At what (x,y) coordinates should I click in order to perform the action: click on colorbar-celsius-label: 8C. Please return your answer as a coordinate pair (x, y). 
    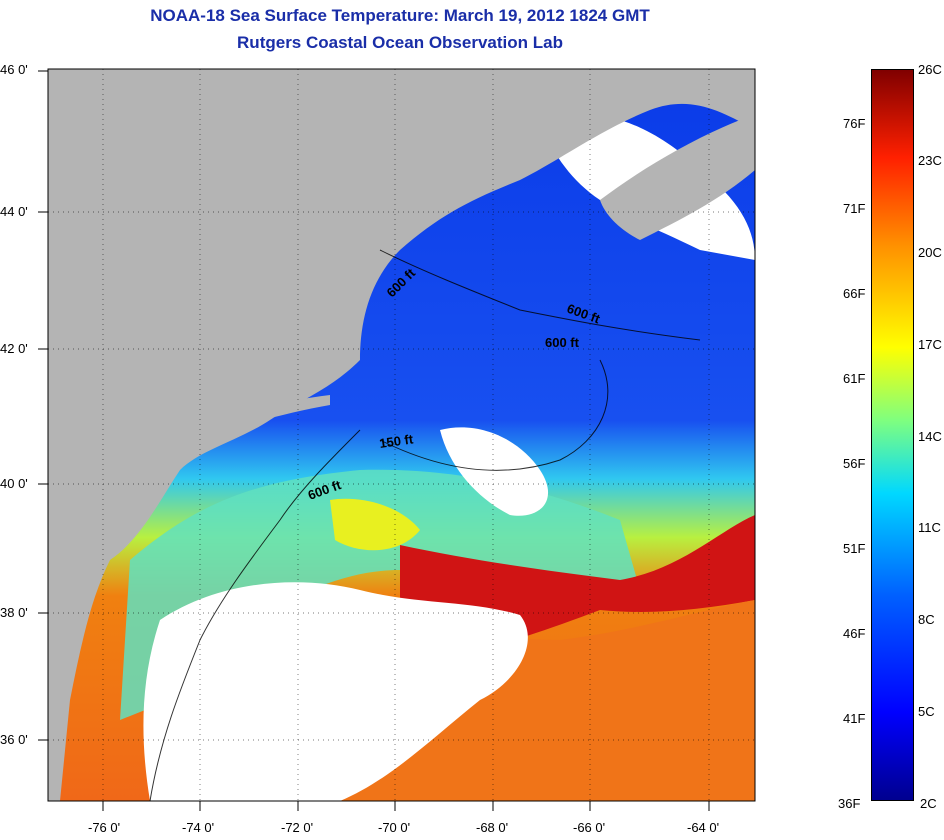
    Looking at the image, I should click on (926, 619).